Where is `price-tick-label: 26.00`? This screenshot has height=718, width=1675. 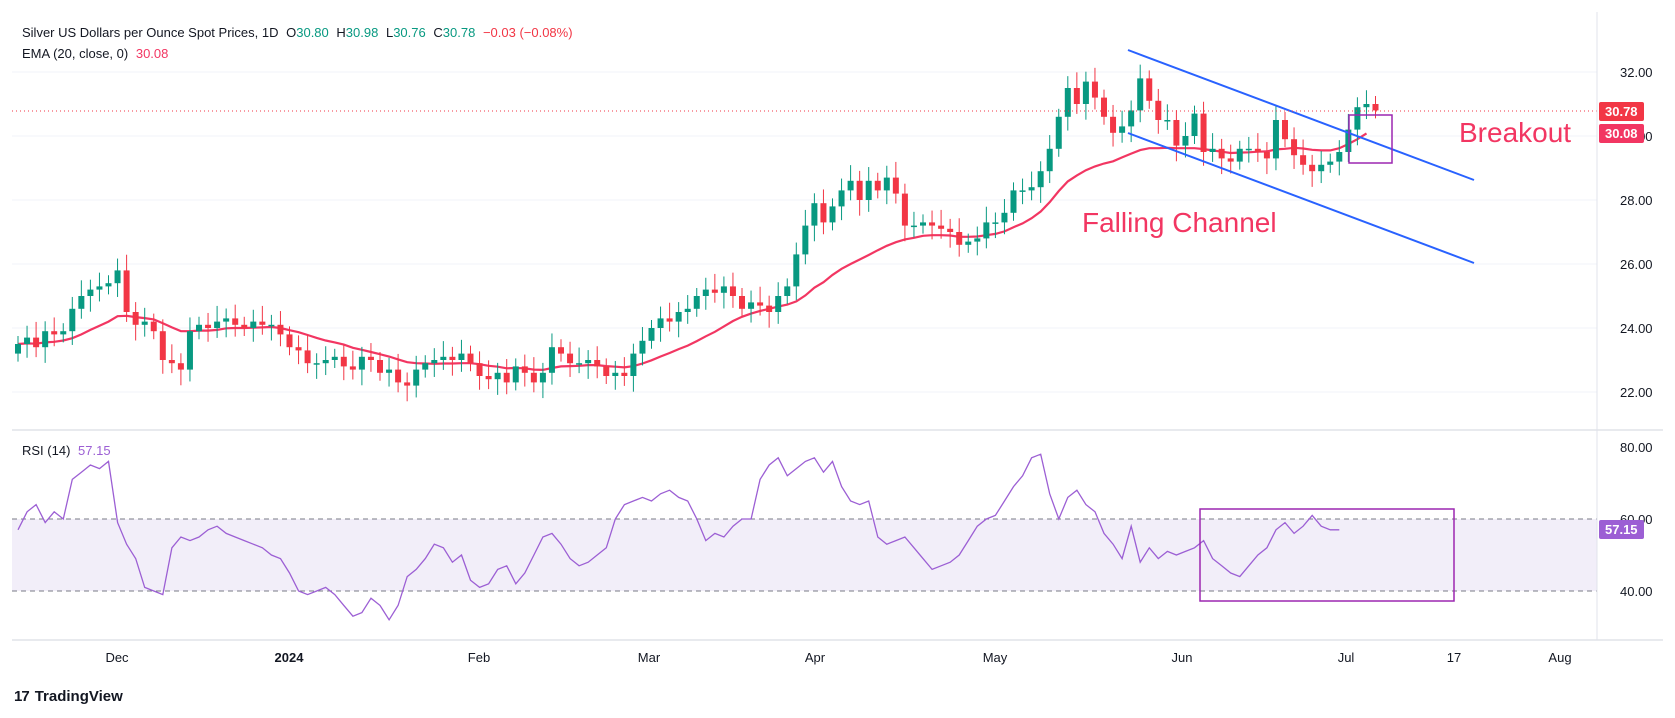
price-tick-label: 26.00 is located at coordinates (1636, 264).